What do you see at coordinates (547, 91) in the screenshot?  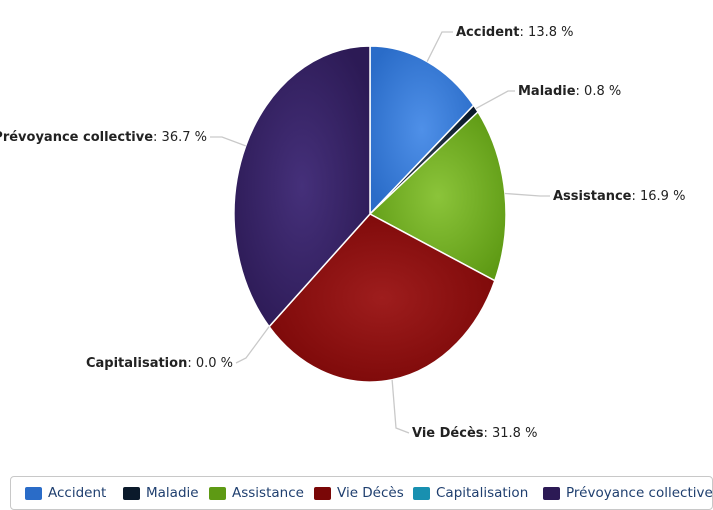 I see `data-label-name: Maladie` at bounding box center [547, 91].